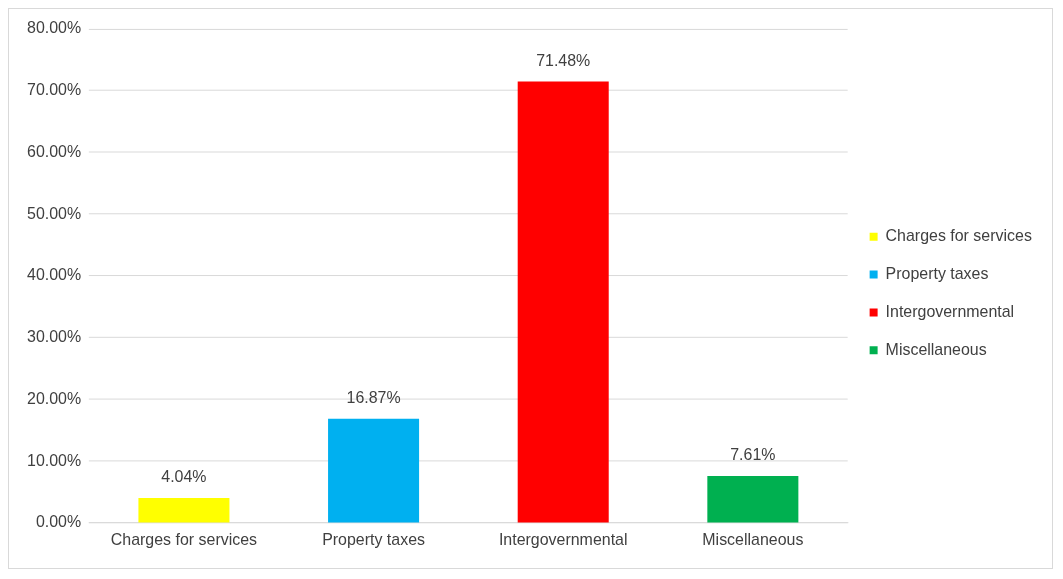  What do you see at coordinates (54, 337) in the screenshot?
I see `y-tick-label: 30.00%` at bounding box center [54, 337].